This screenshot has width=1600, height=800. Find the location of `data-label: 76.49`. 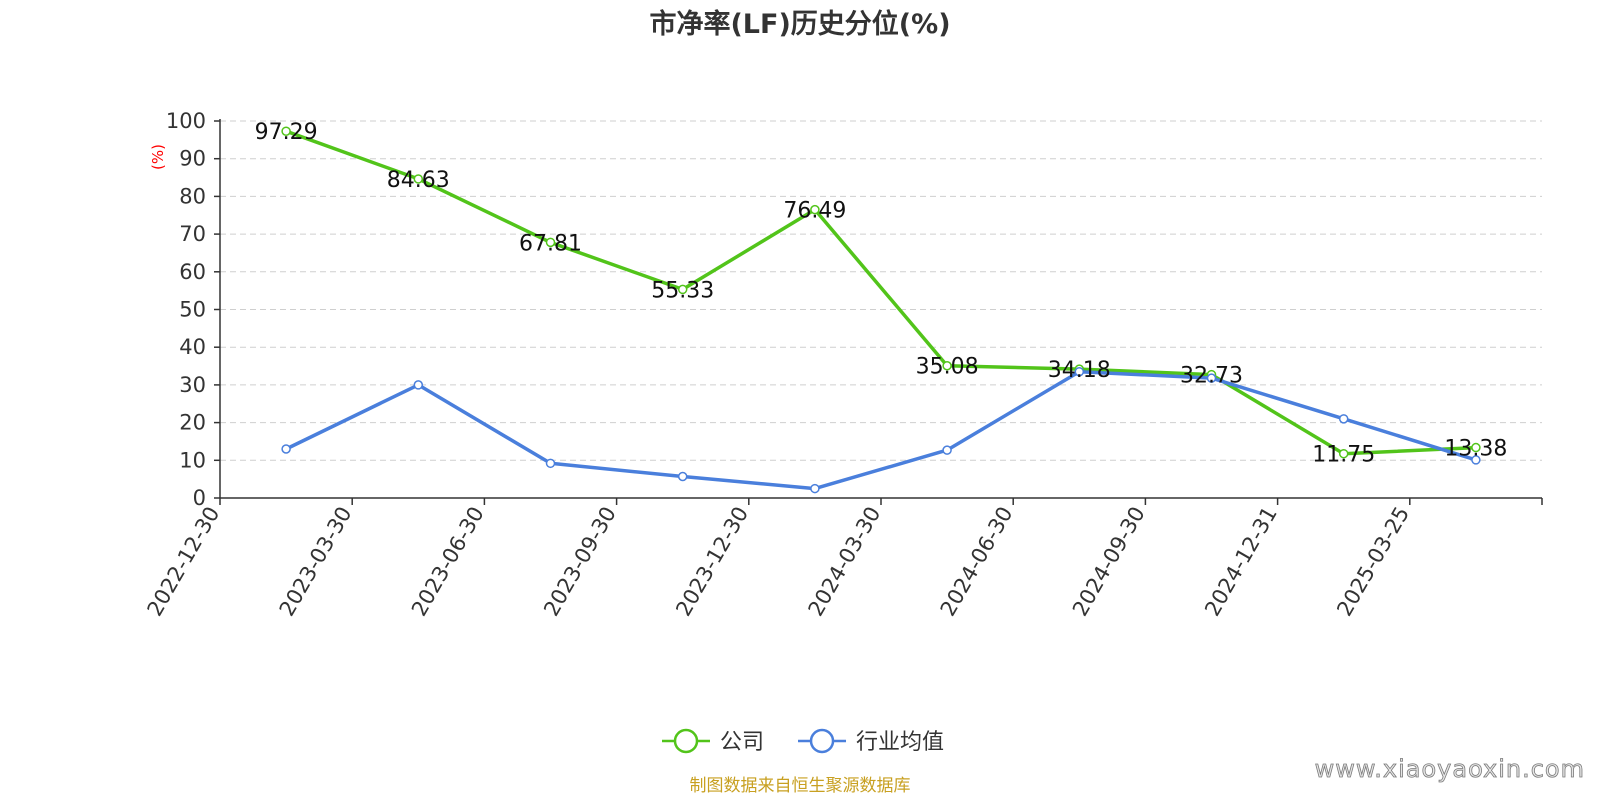

data-label: 76.49 is located at coordinates (814, 211).